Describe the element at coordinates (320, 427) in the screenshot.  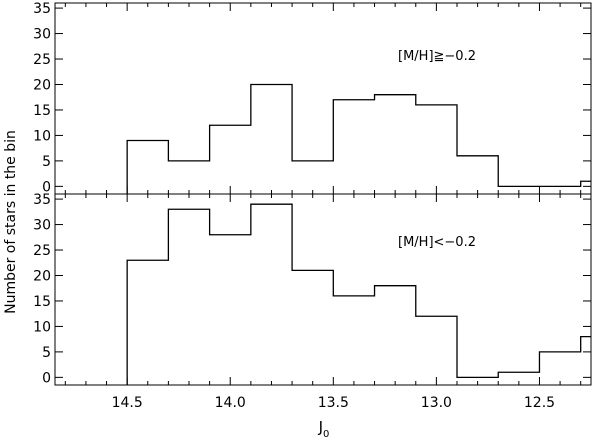
I see `x-axis-label-main: J` at that location.